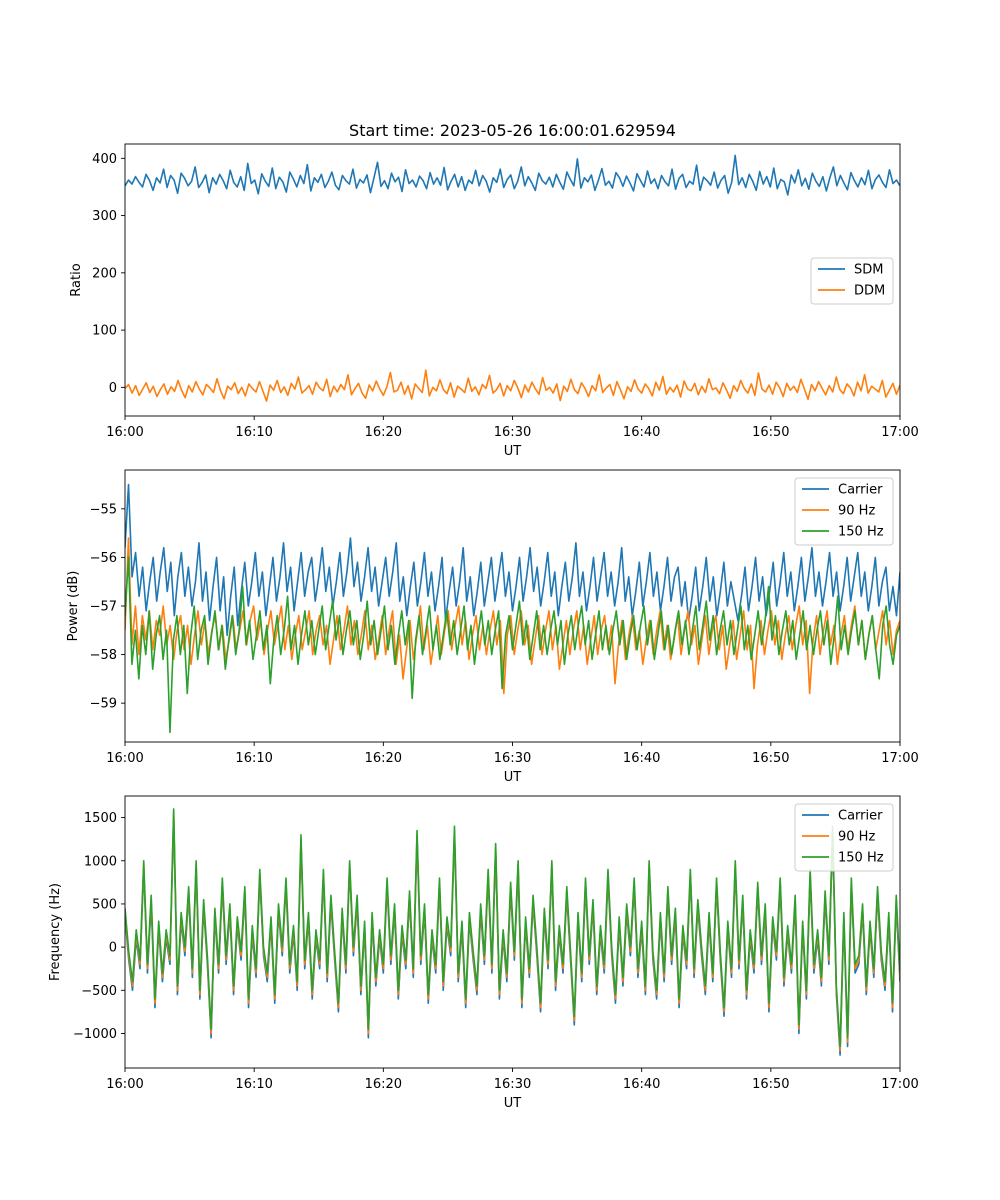 The width and height of the screenshot is (1000, 1200). Describe the element at coordinates (512, 559) in the screenshot. I see `series-line-carrier` at that location.